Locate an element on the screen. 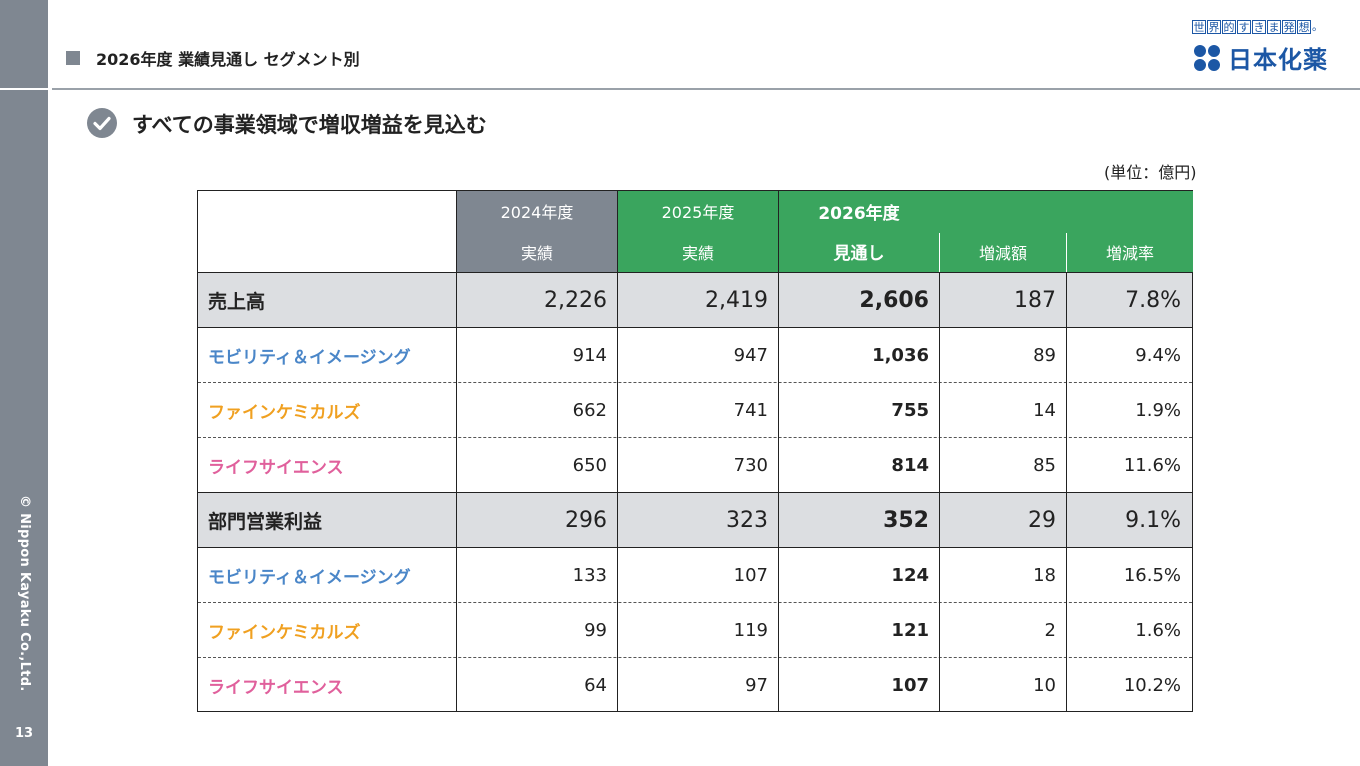  header-2026-forecast: 見通し is located at coordinates (859, 254).